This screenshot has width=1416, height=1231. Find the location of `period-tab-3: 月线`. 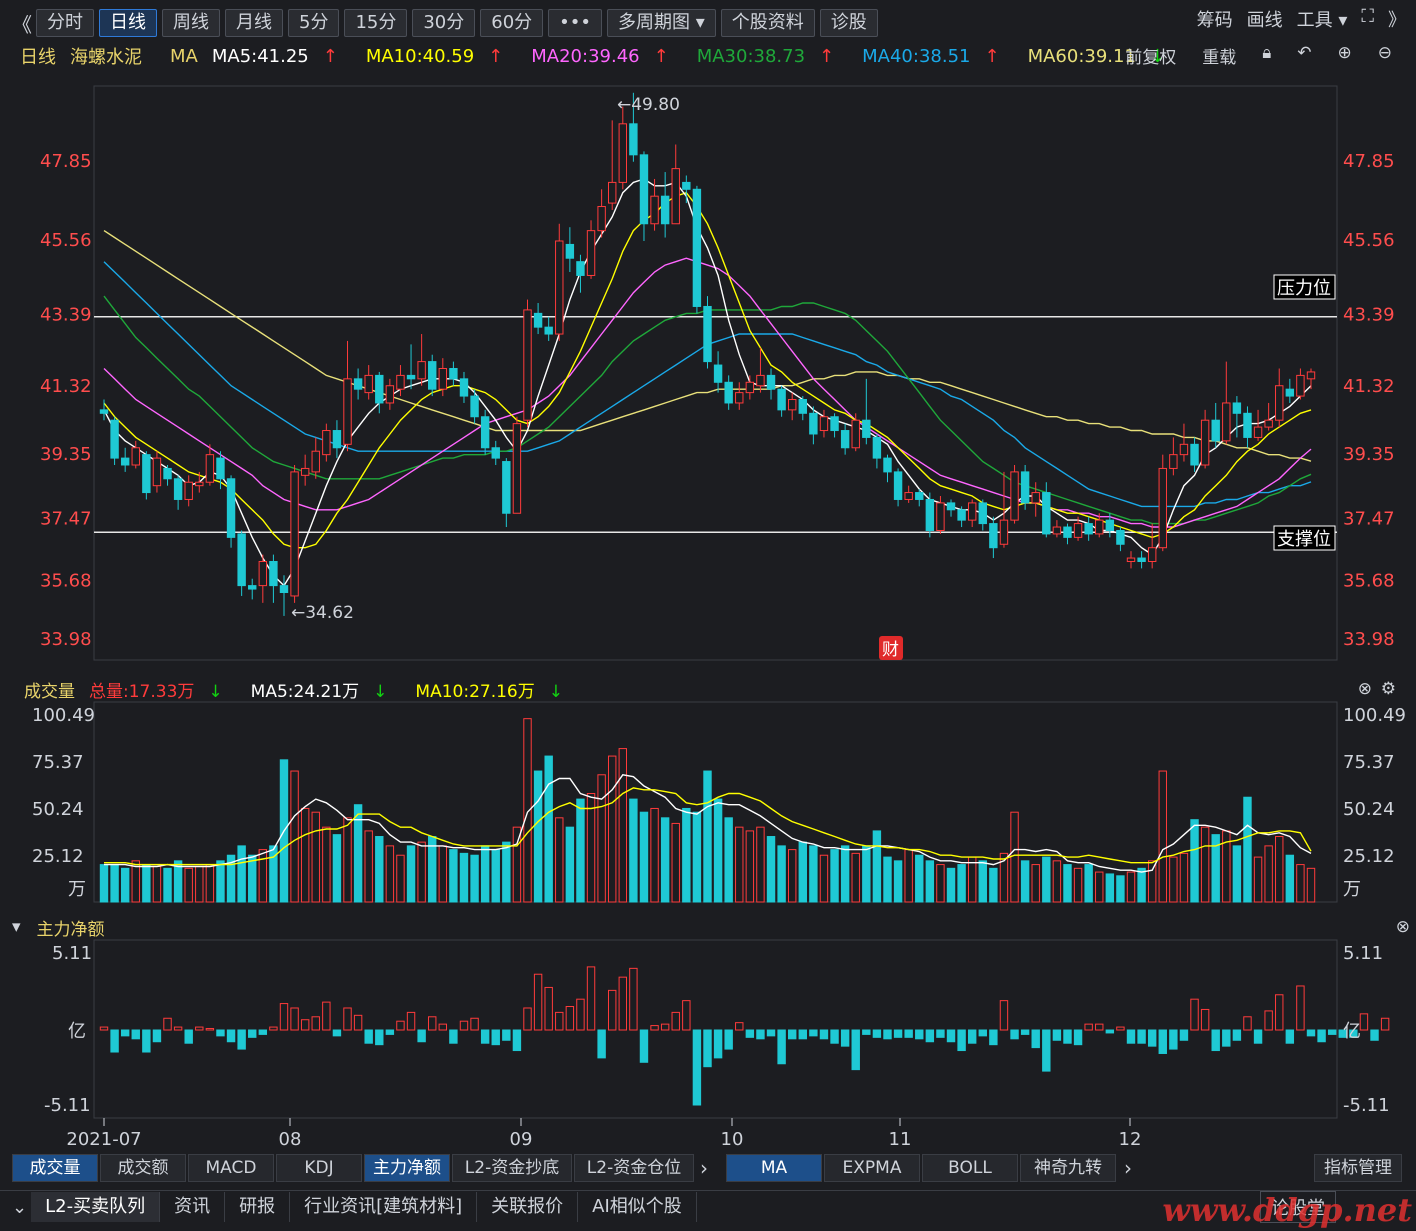

period-tab-3: 月线 is located at coordinates (254, 23).